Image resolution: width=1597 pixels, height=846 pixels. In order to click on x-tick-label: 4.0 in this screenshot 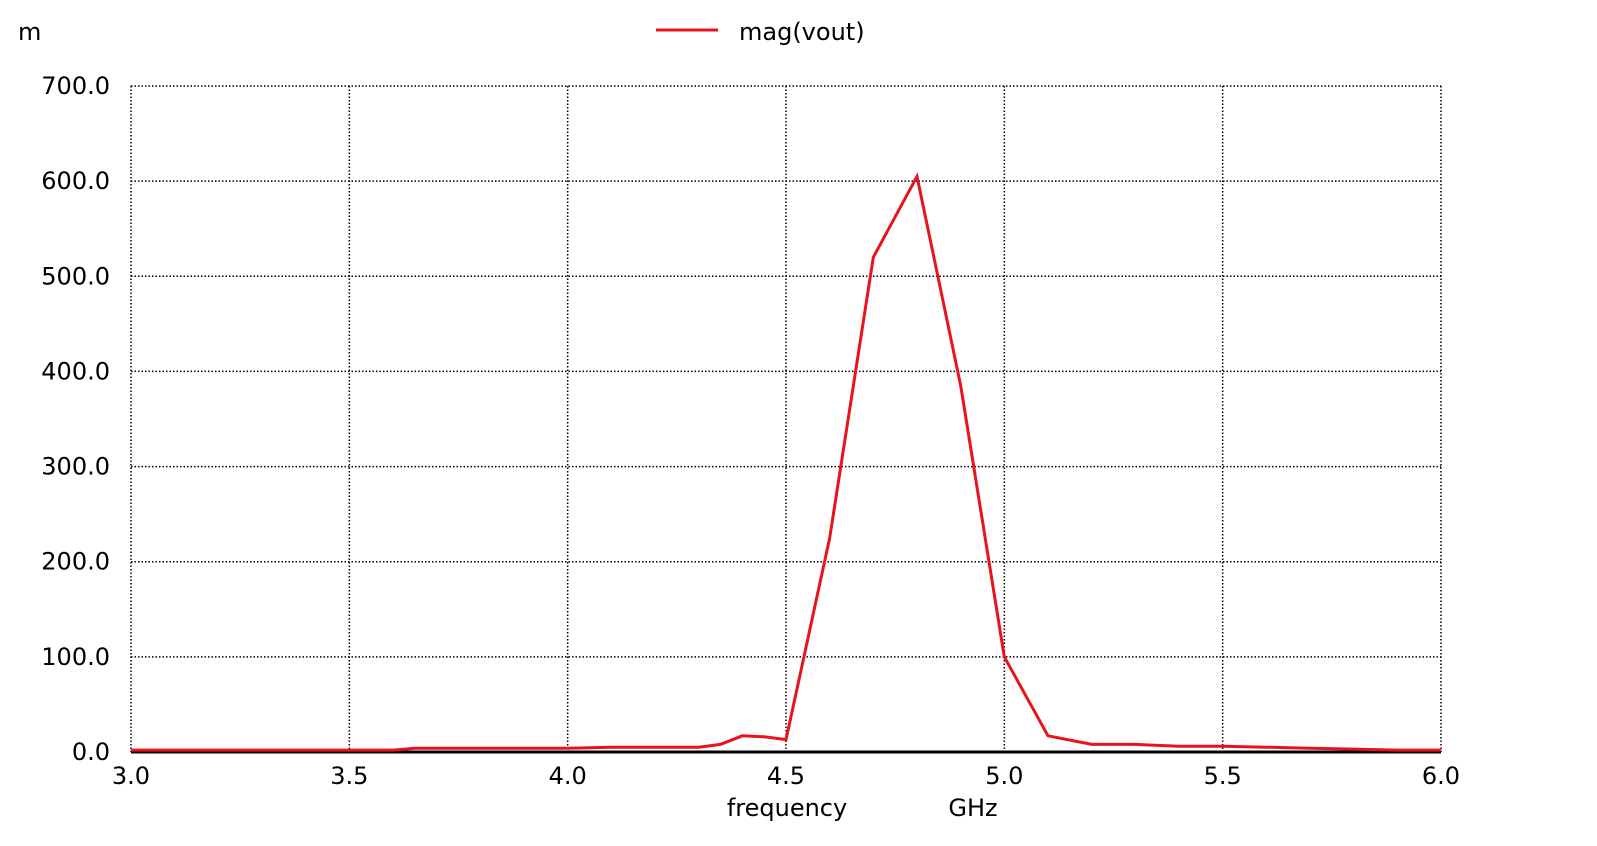, I will do `click(568, 776)`.